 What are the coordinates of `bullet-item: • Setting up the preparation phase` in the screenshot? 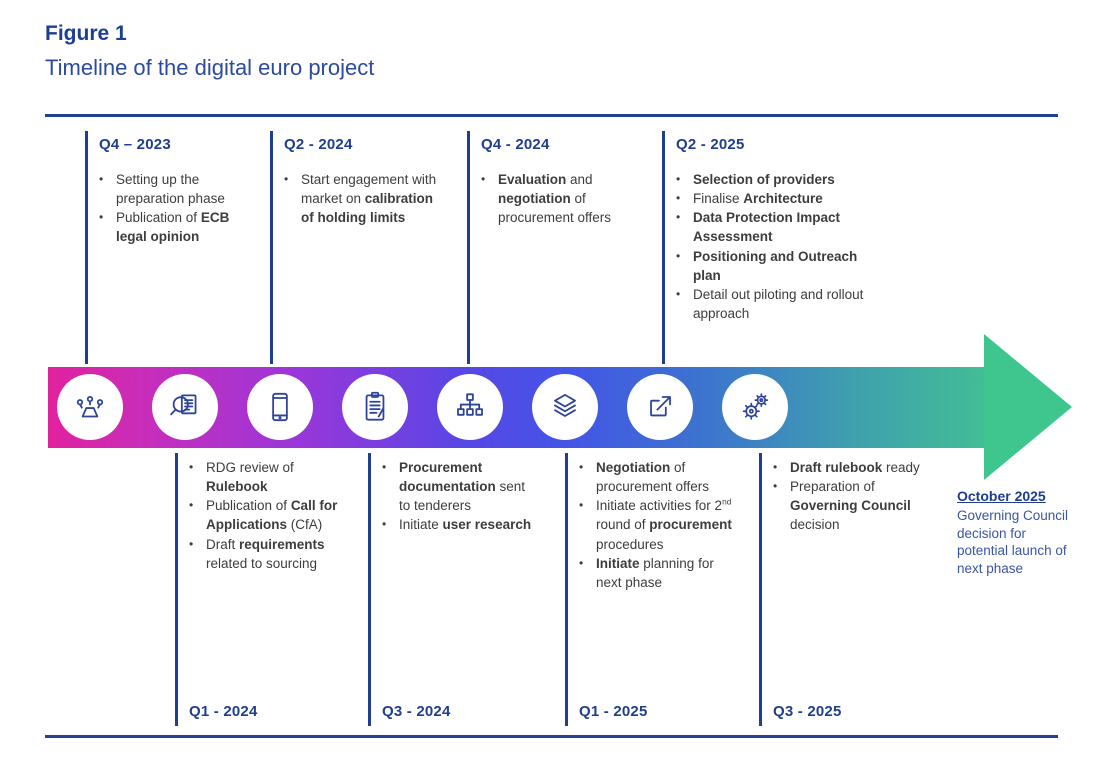 It's located at (162, 189).